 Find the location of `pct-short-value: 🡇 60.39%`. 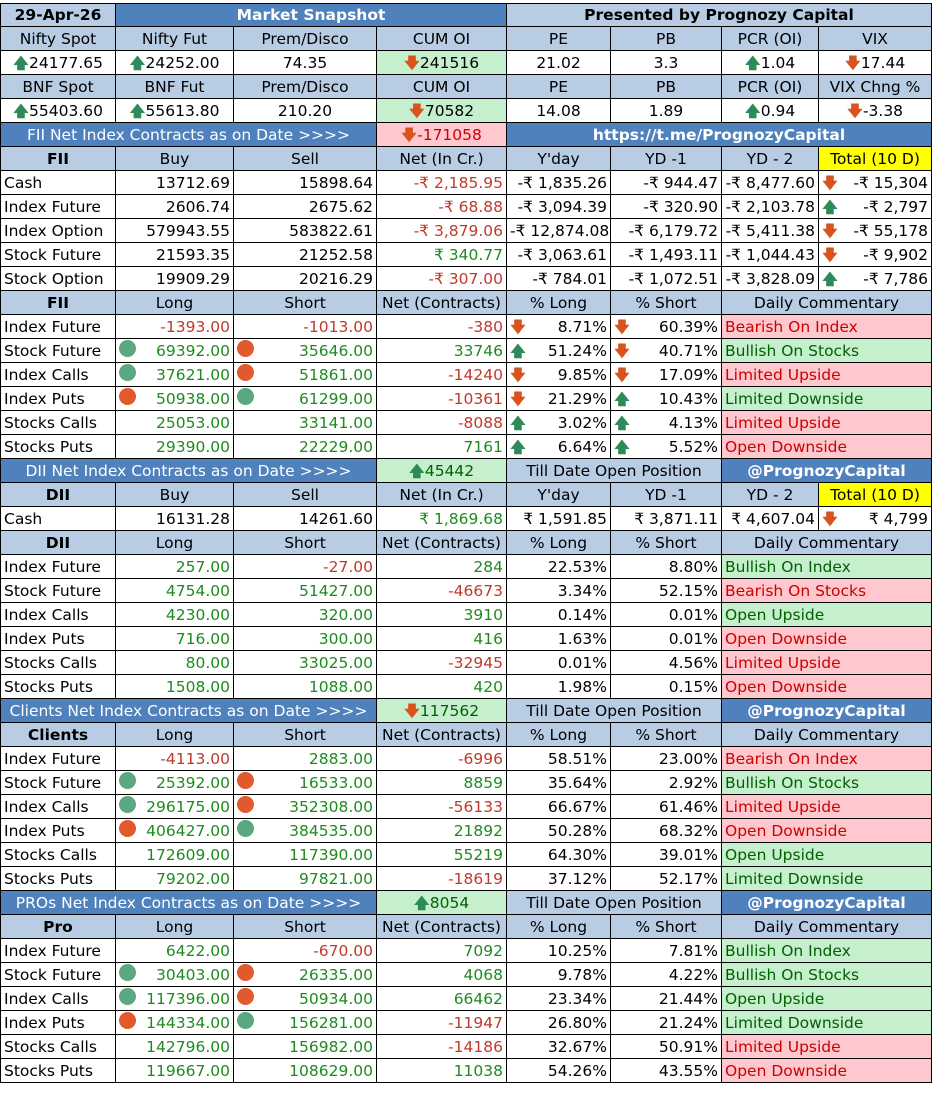

pct-short-value: 🡇 60.39% is located at coordinates (666, 327).